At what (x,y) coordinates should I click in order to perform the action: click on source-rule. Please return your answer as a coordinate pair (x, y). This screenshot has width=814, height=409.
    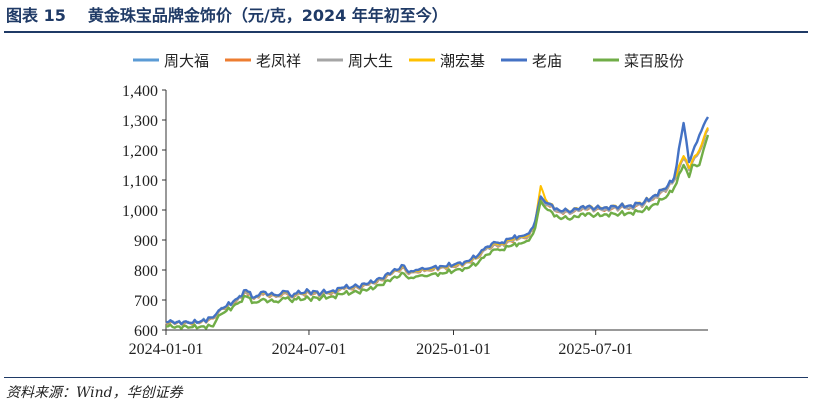
    Looking at the image, I should click on (406, 377).